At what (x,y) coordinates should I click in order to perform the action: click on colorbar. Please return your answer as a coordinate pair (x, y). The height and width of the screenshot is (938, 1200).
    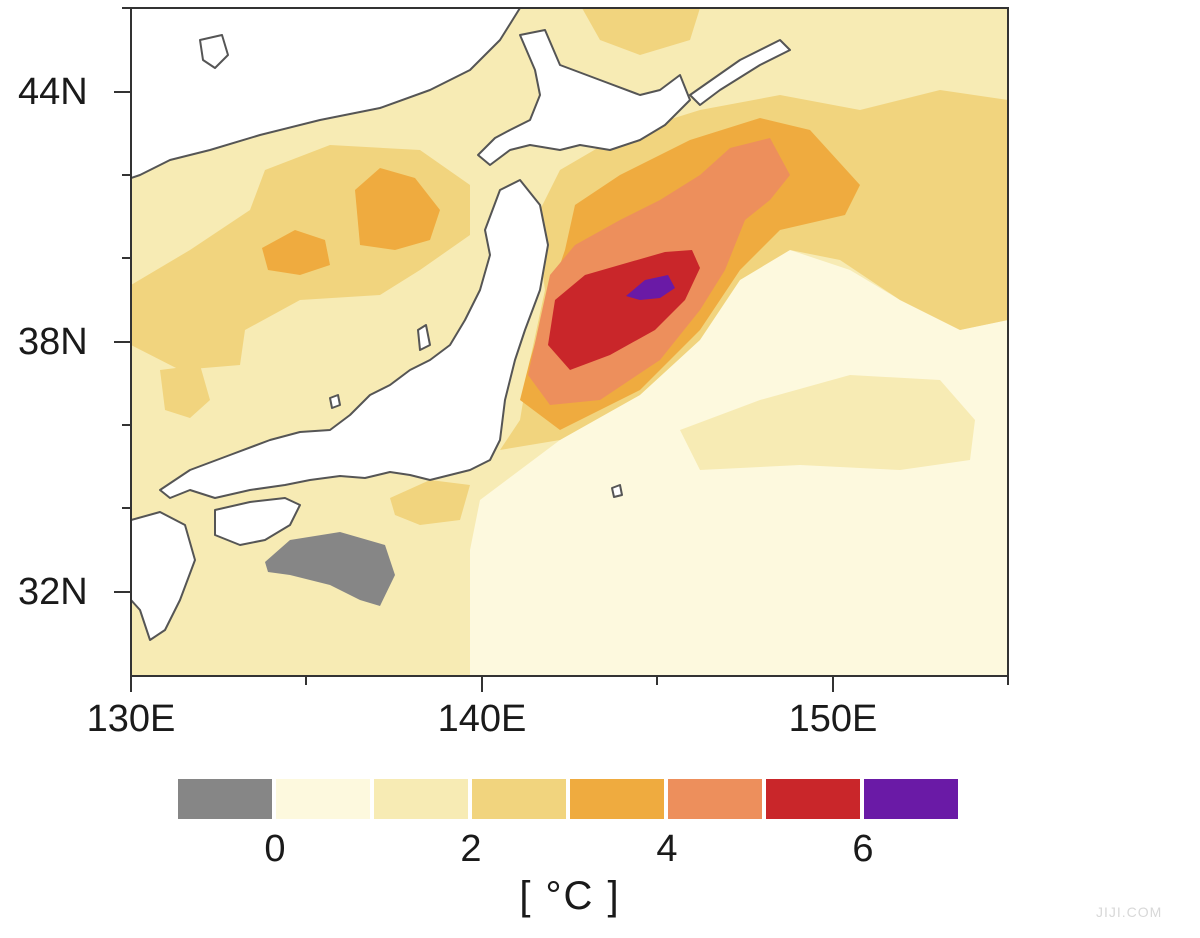
    Looking at the image, I should click on (568, 799).